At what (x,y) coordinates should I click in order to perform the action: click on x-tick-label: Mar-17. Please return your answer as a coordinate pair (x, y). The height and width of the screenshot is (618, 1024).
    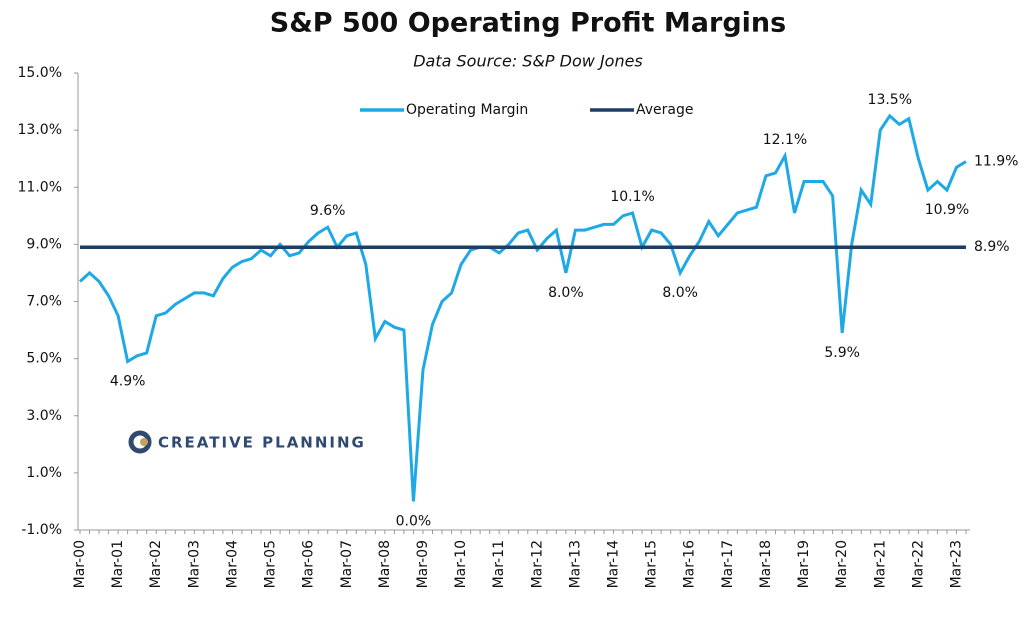
    Looking at the image, I should click on (728, 564).